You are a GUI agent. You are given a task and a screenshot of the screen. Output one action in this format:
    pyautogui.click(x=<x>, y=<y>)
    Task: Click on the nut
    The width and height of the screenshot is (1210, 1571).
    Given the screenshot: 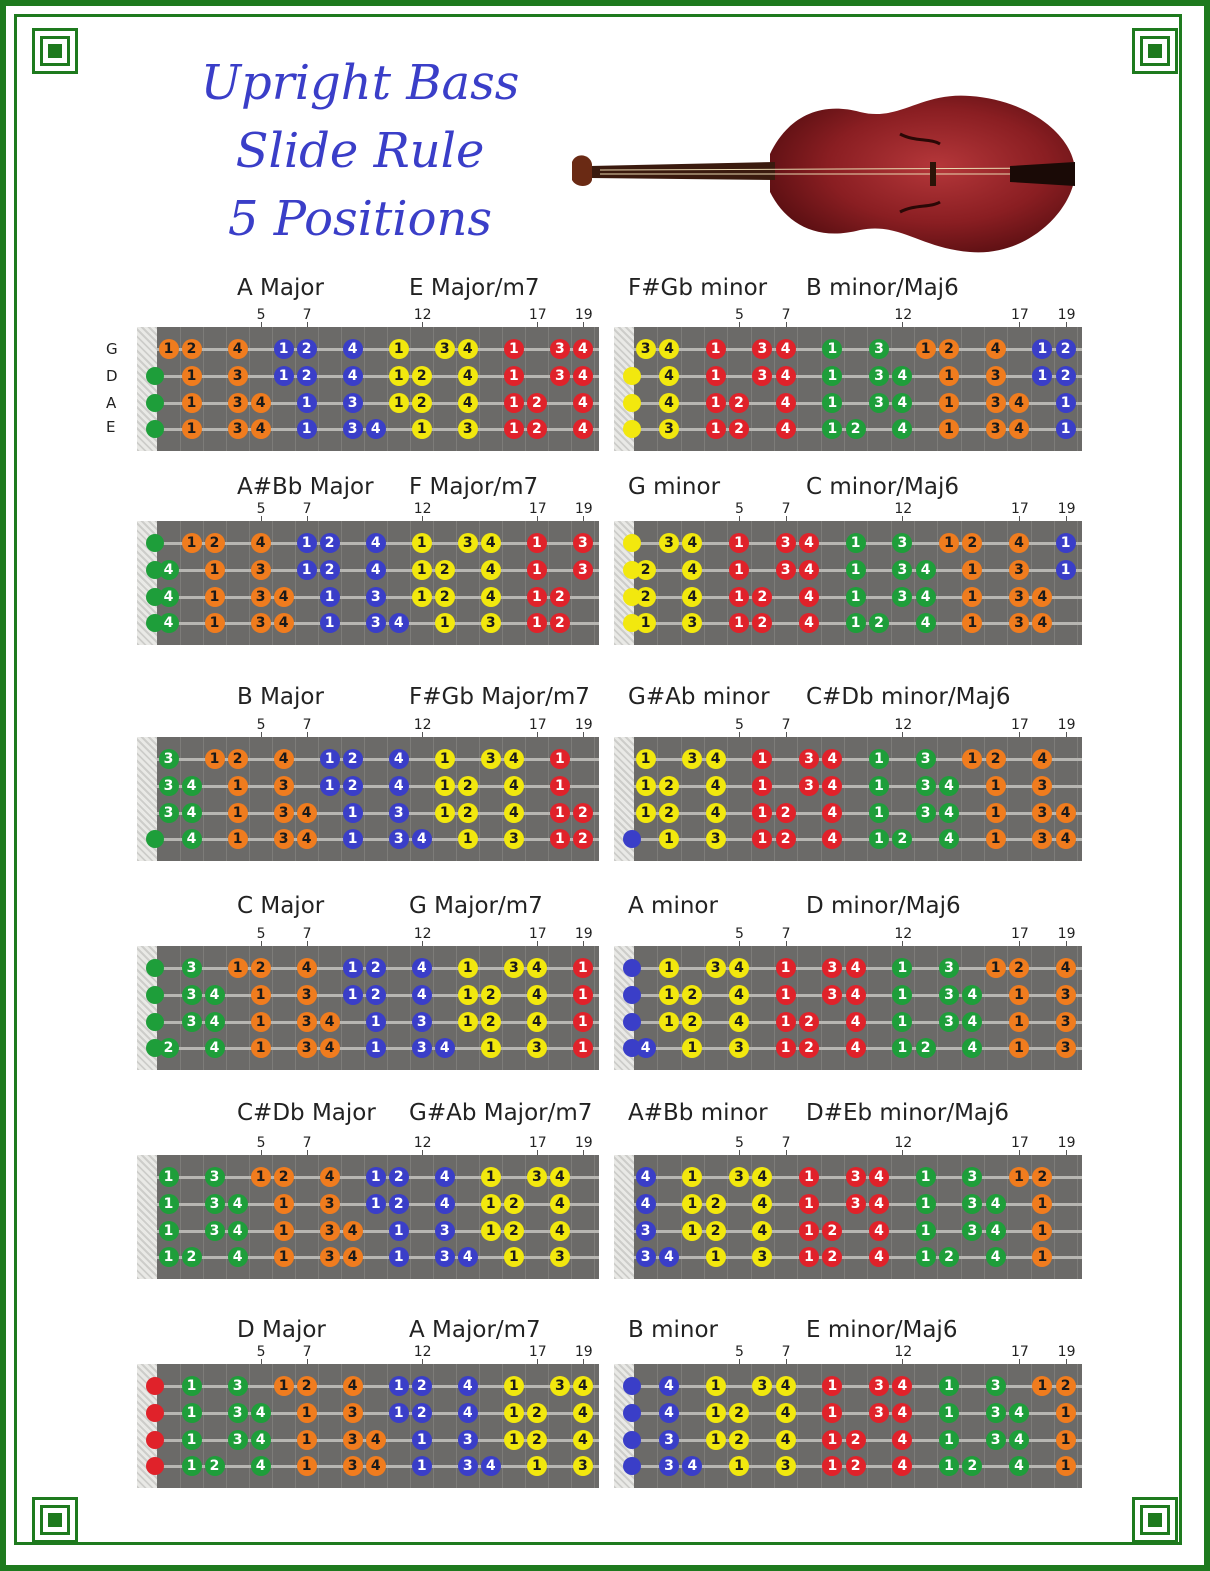 What is the action you would take?
    pyautogui.click(x=624, y=1217)
    